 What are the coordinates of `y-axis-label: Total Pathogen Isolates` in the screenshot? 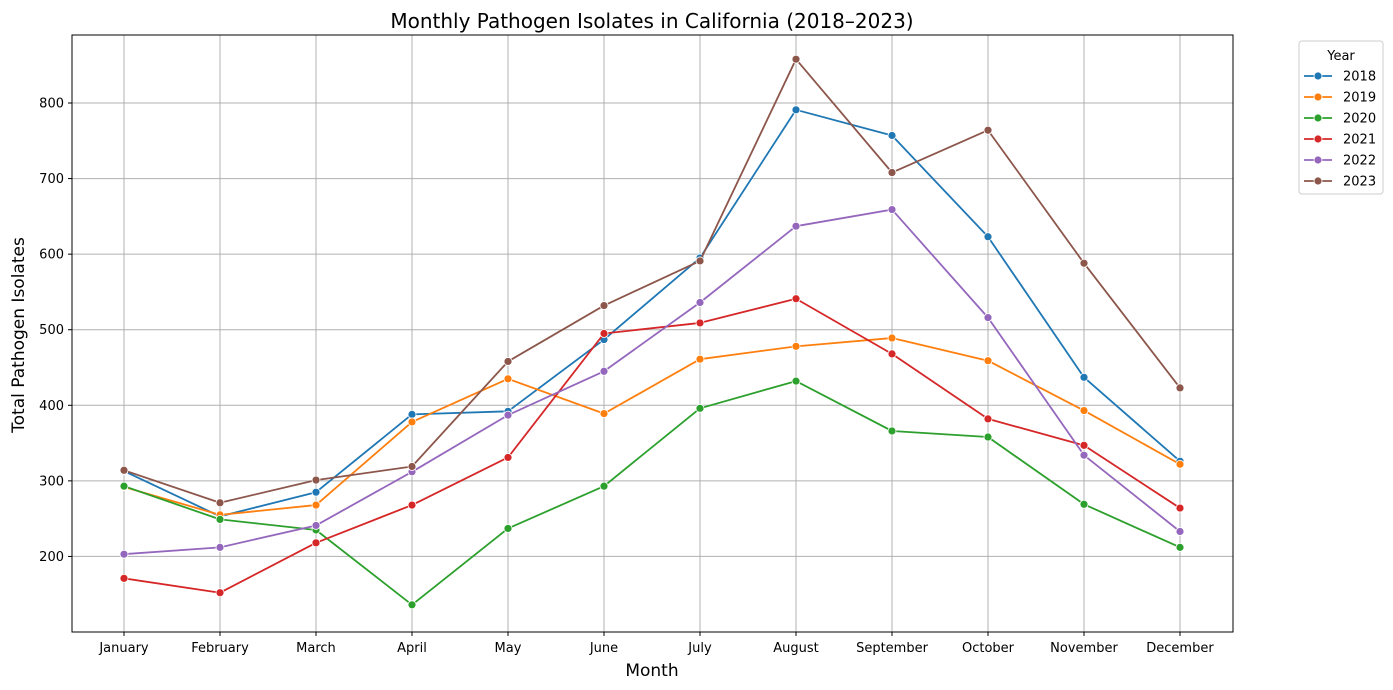 It's located at (19, 335).